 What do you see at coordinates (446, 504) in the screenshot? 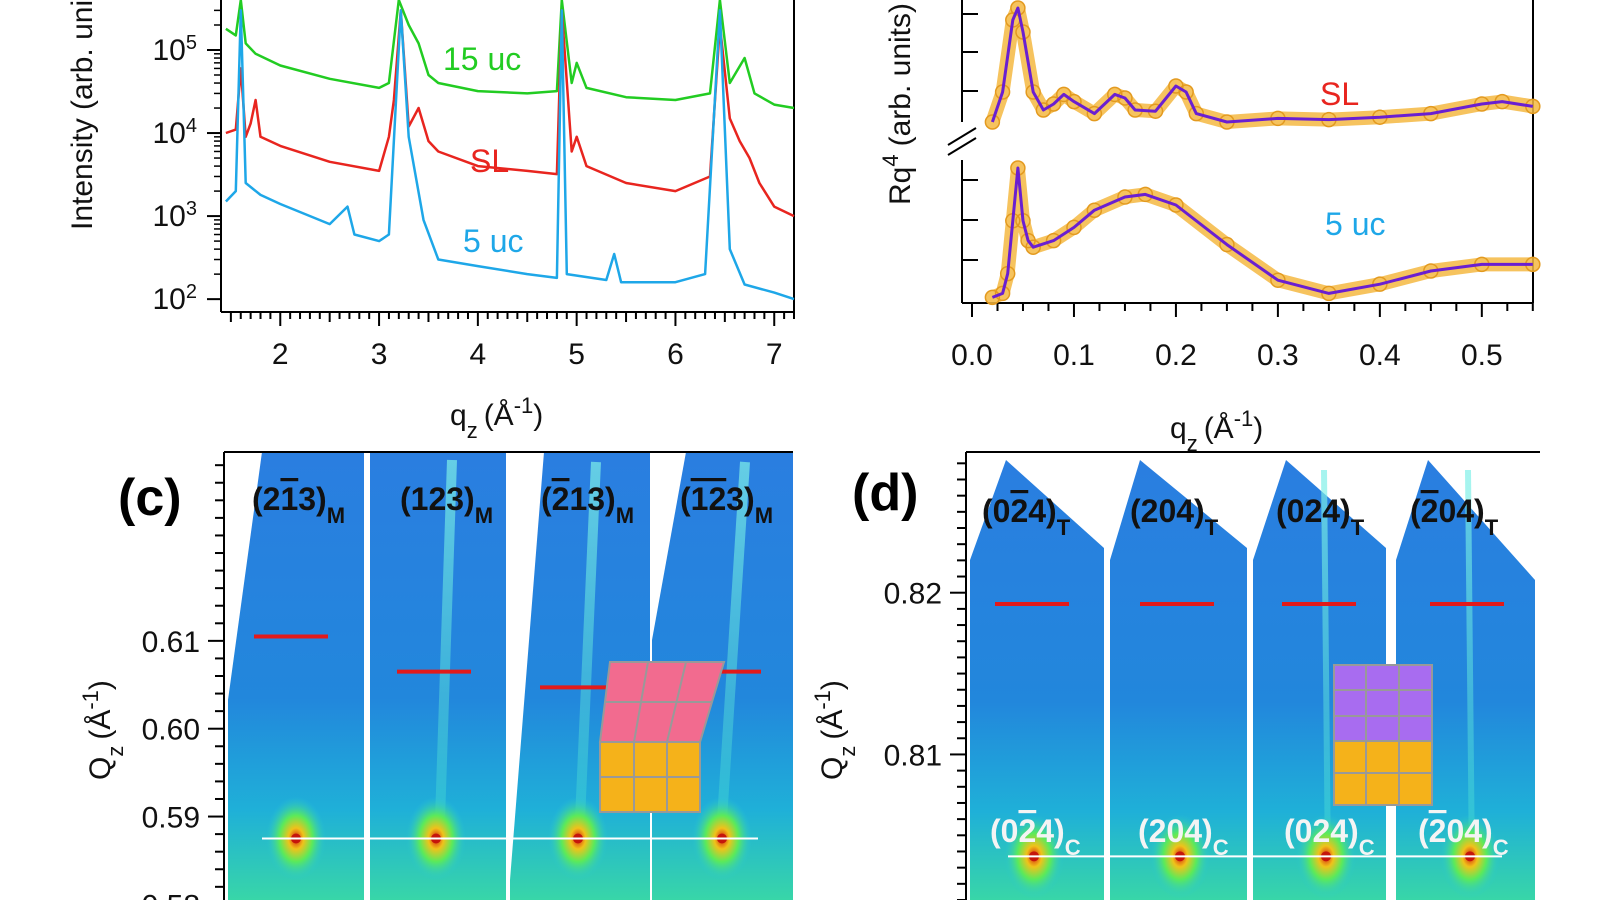
I see `reflection-label-1: (123)M` at bounding box center [446, 504].